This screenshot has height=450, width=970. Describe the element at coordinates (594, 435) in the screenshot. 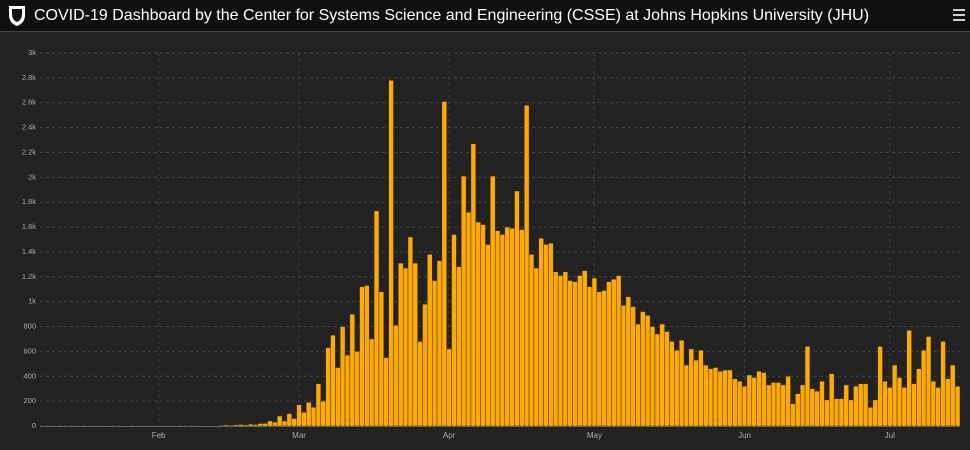

I see `x-tick-label: May` at that location.